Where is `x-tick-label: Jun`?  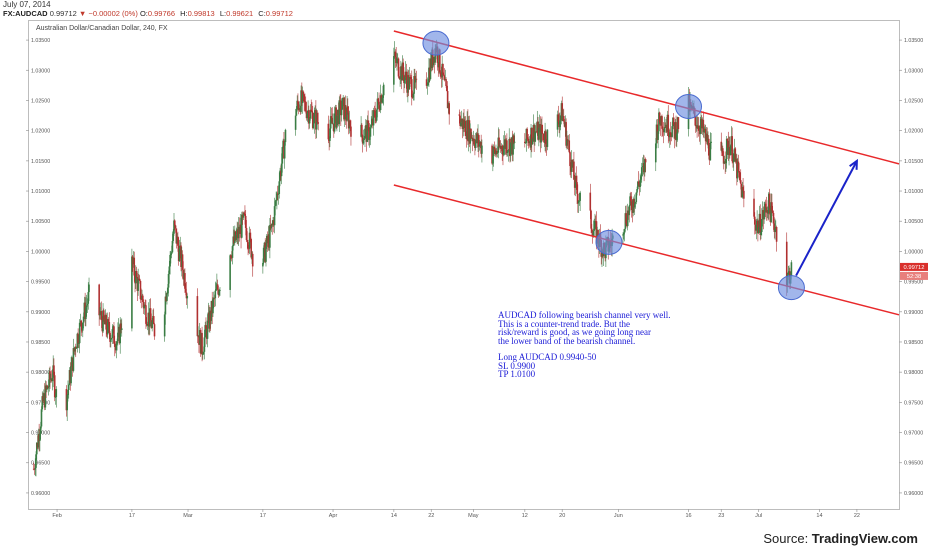 x-tick-label: Jun is located at coordinates (618, 516).